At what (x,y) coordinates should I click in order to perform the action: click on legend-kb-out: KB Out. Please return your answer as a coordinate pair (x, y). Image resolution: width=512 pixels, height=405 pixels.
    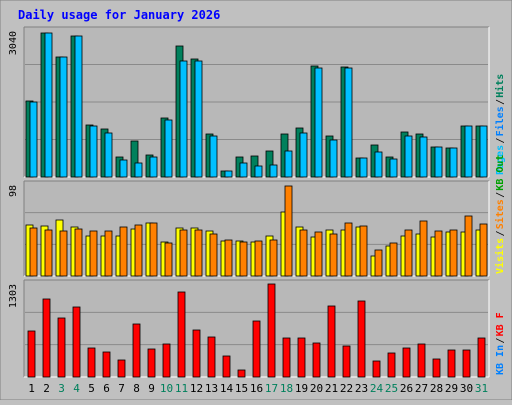
    Looking at the image, I should click on (500, 173).